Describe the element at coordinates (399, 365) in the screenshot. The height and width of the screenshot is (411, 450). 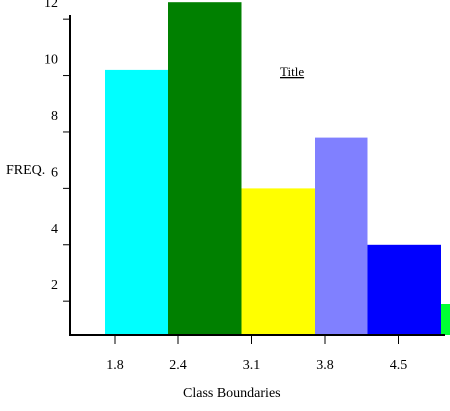
I see `x-tick-label: 4.5` at that location.